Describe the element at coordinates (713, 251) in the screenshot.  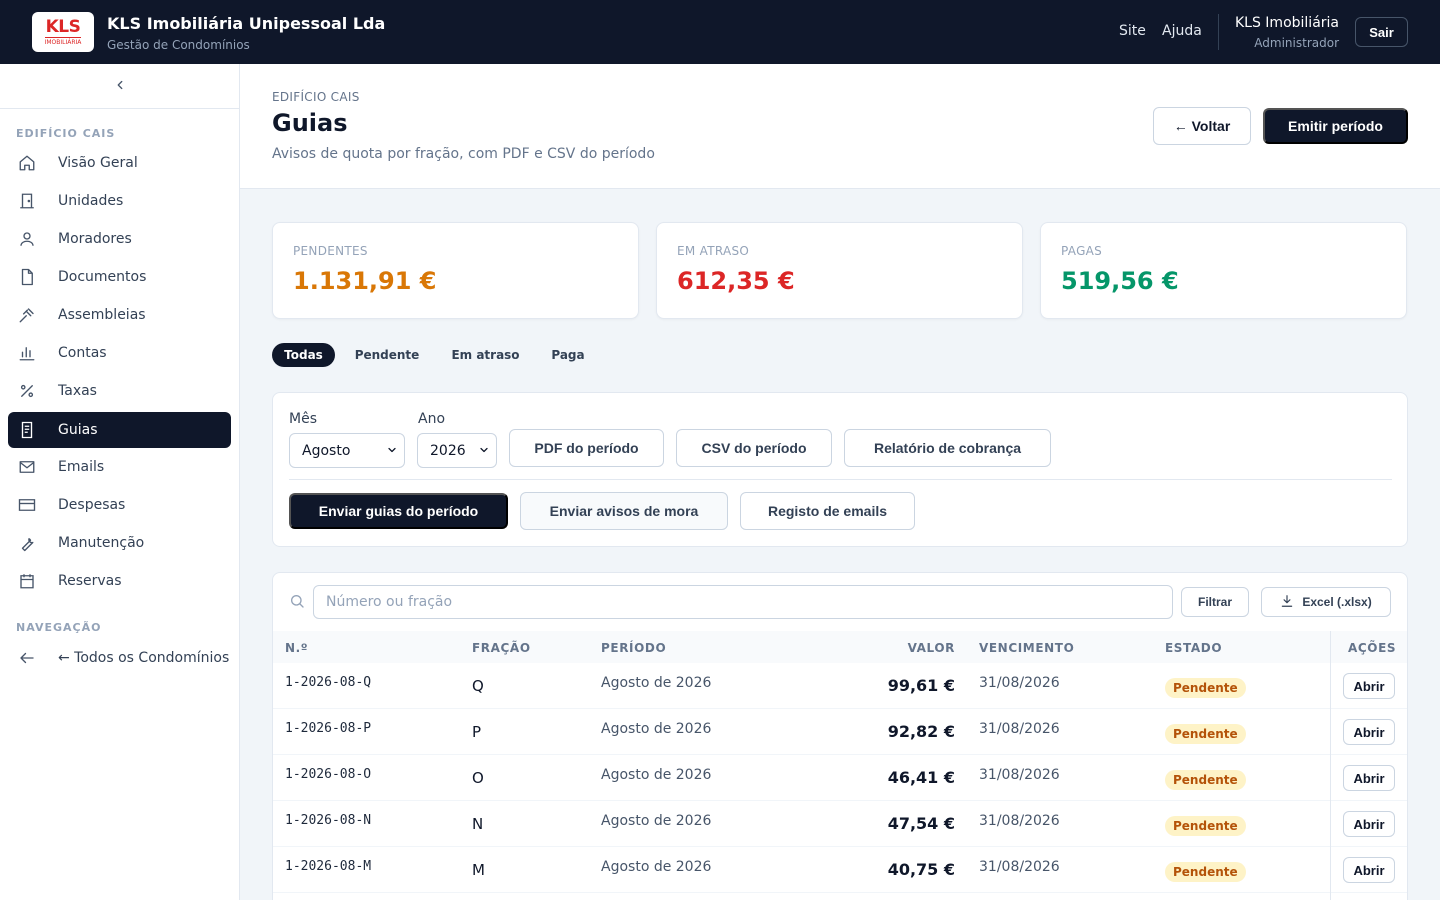
I see `summary-label: EM ATRASO` at that location.